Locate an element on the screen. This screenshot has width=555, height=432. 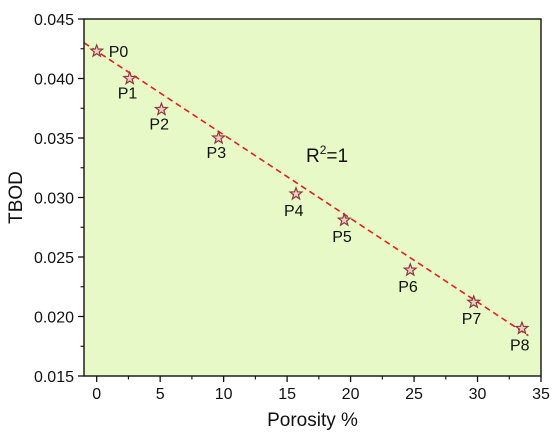
x-tick-label: 15 is located at coordinates (287, 394).